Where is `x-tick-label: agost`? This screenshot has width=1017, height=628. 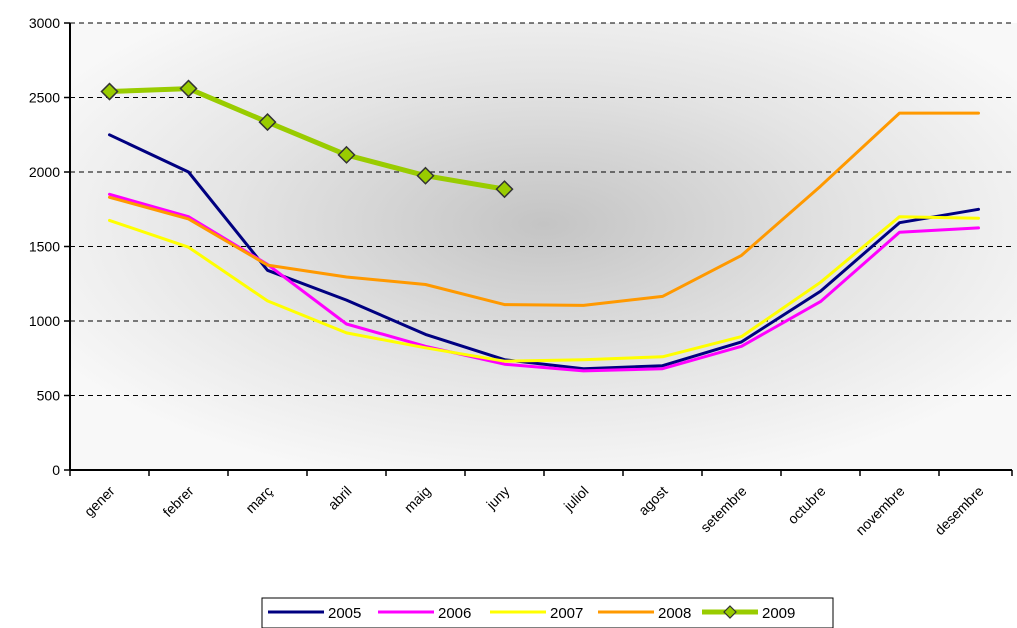
x-tick-label: agost is located at coordinates (653, 501).